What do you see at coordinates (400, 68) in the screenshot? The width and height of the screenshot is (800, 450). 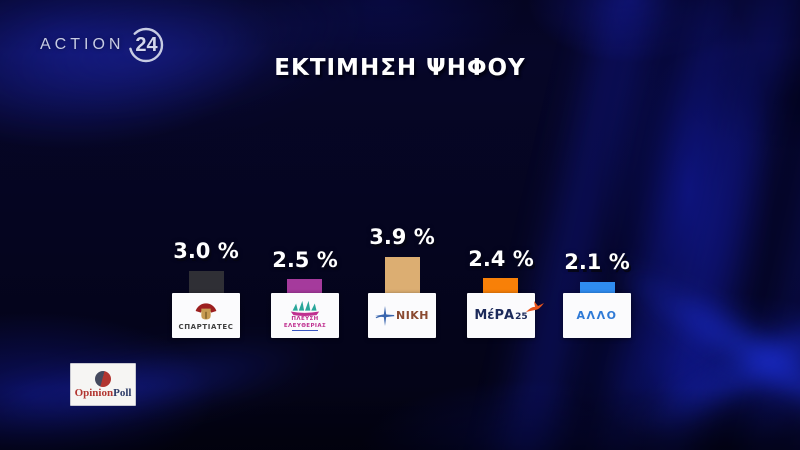 I see `page-title: ΕΚΤΙΜΗΣΗ ΨΗΦΟΥ` at bounding box center [400, 68].